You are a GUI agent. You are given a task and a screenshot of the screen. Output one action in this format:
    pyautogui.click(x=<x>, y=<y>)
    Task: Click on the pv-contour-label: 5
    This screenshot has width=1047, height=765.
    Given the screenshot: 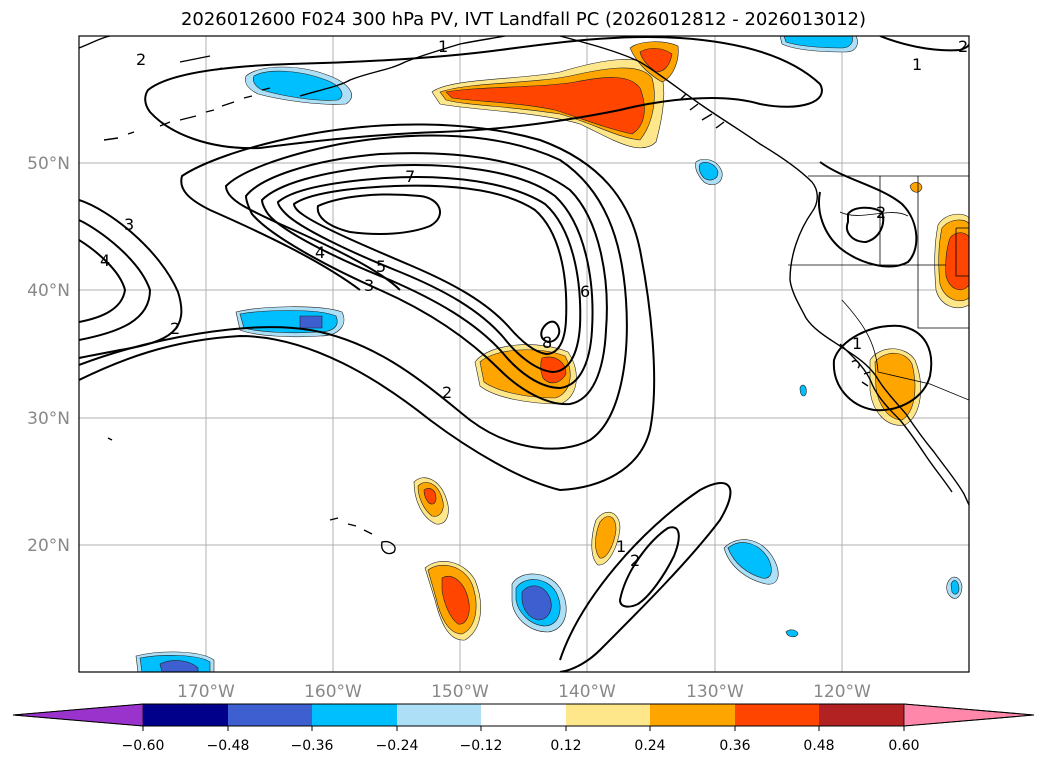 What is the action you would take?
    pyautogui.click(x=381, y=266)
    